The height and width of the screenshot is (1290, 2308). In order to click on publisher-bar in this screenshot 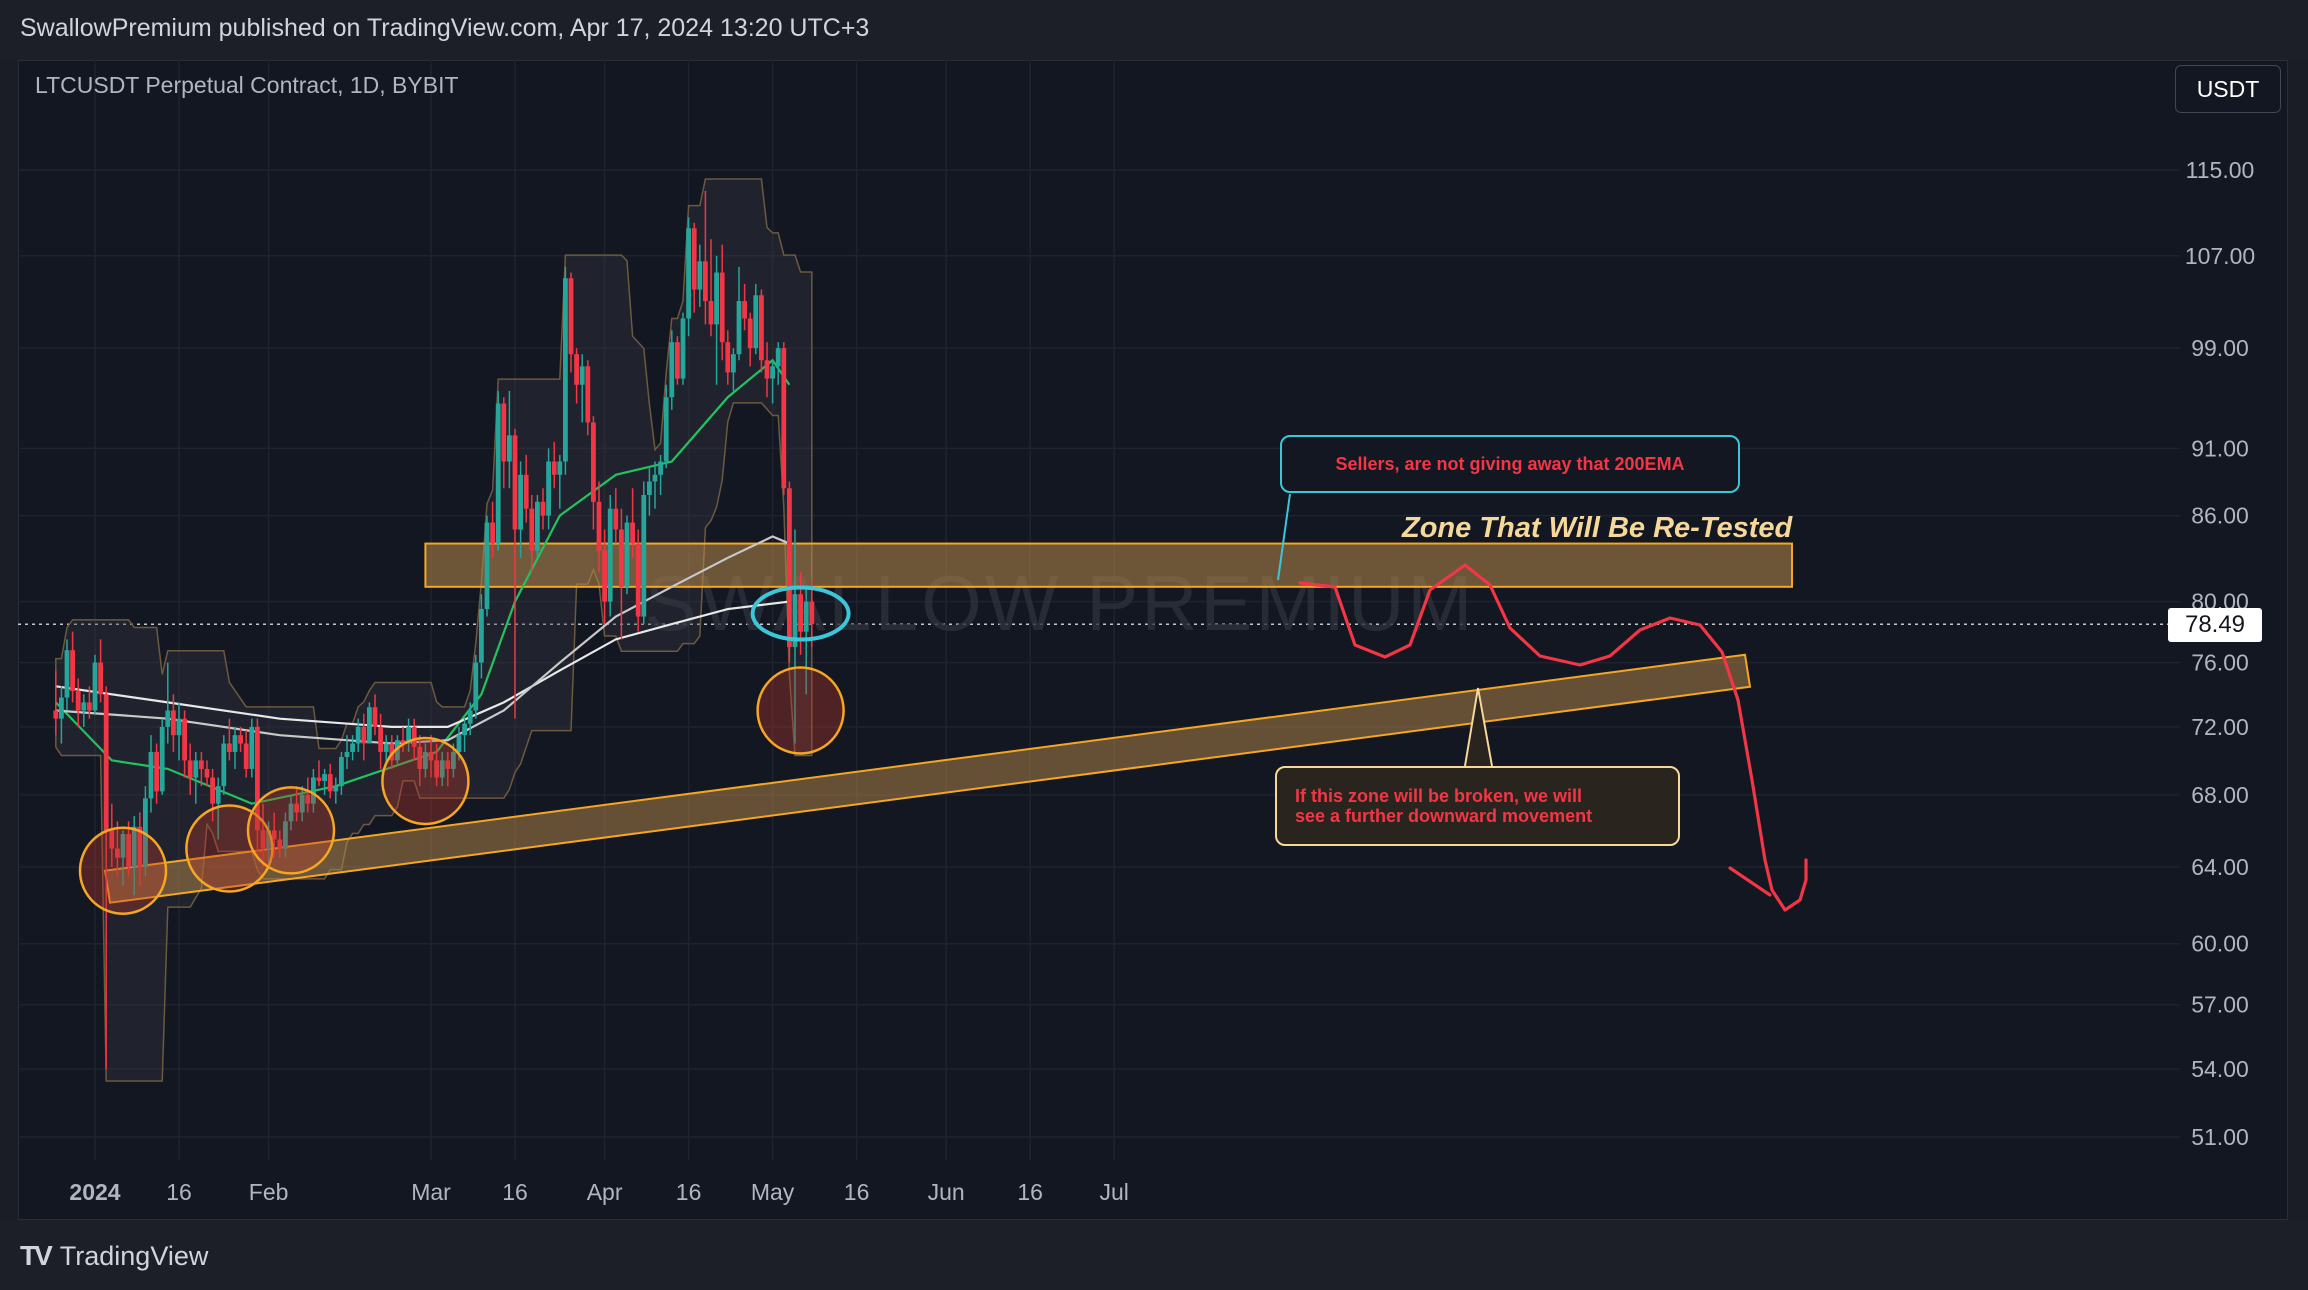, I will do `click(1154, 30)`.